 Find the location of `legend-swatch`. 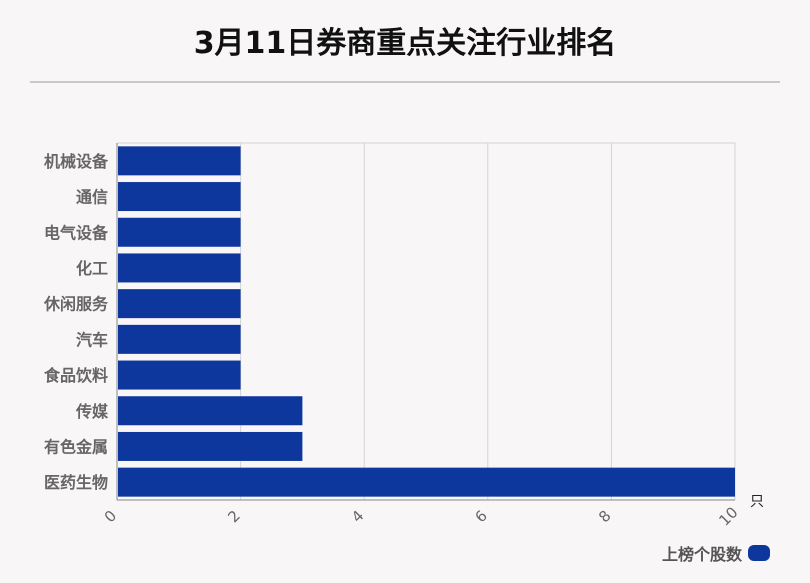

legend-swatch is located at coordinates (759, 553).